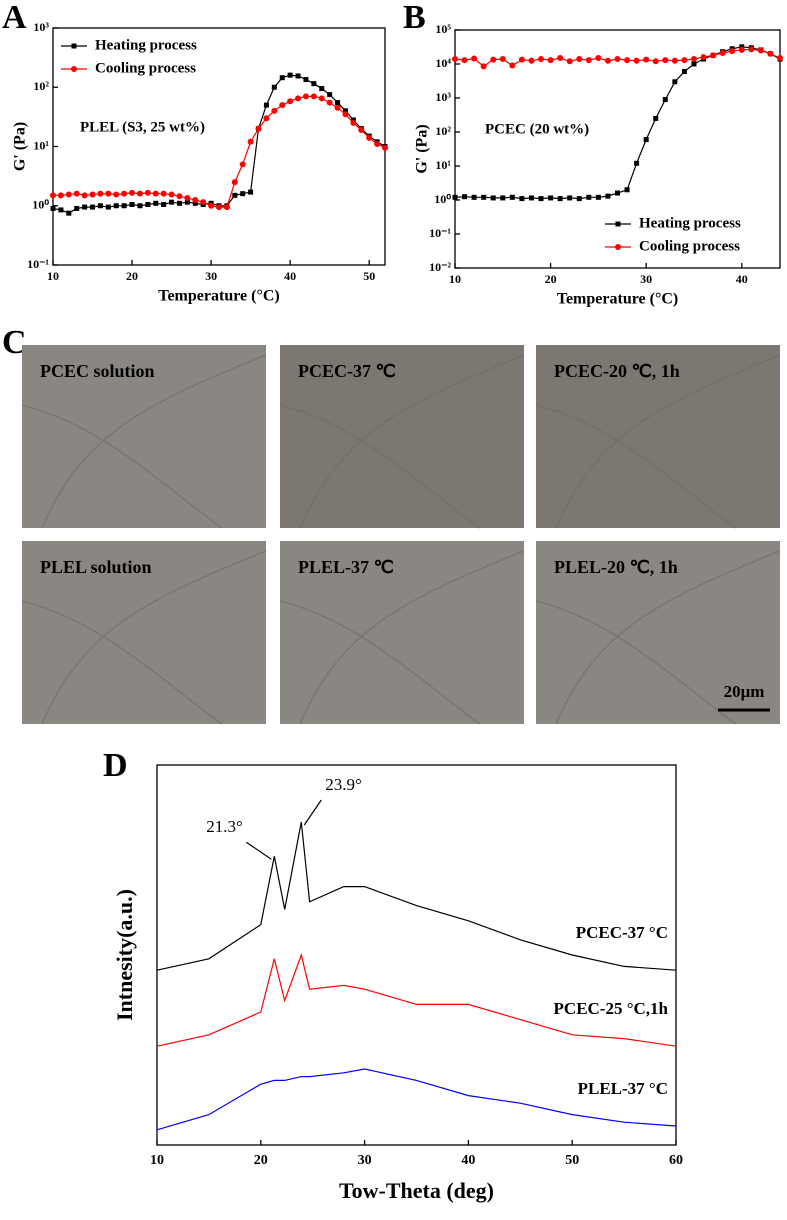 The image size is (787, 1220). Describe the element at coordinates (440, 267) in the screenshot. I see `y-tick-label: 10⁻²` at that location.